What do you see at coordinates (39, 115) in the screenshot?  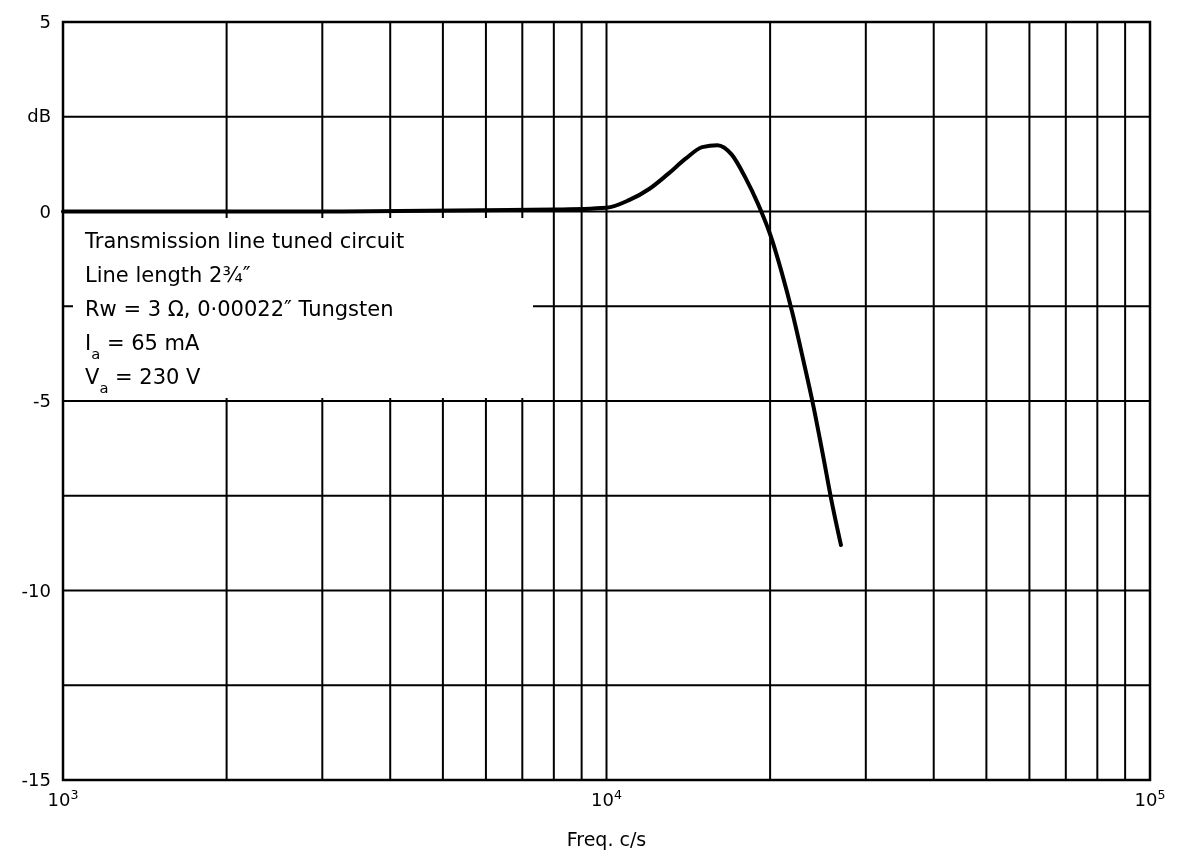 I see `y-axis-title: dB` at bounding box center [39, 115].